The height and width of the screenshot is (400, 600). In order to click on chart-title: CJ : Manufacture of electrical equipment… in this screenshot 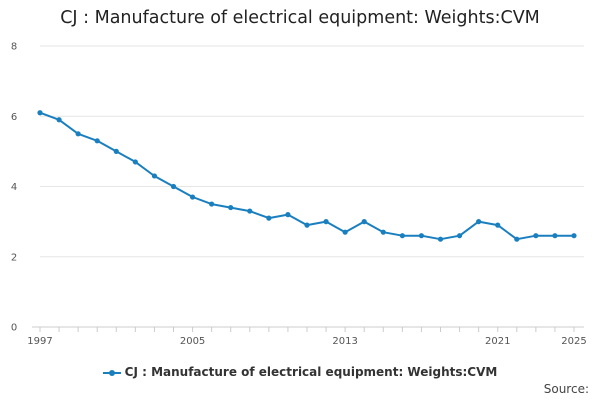, I will do `click(300, 18)`.